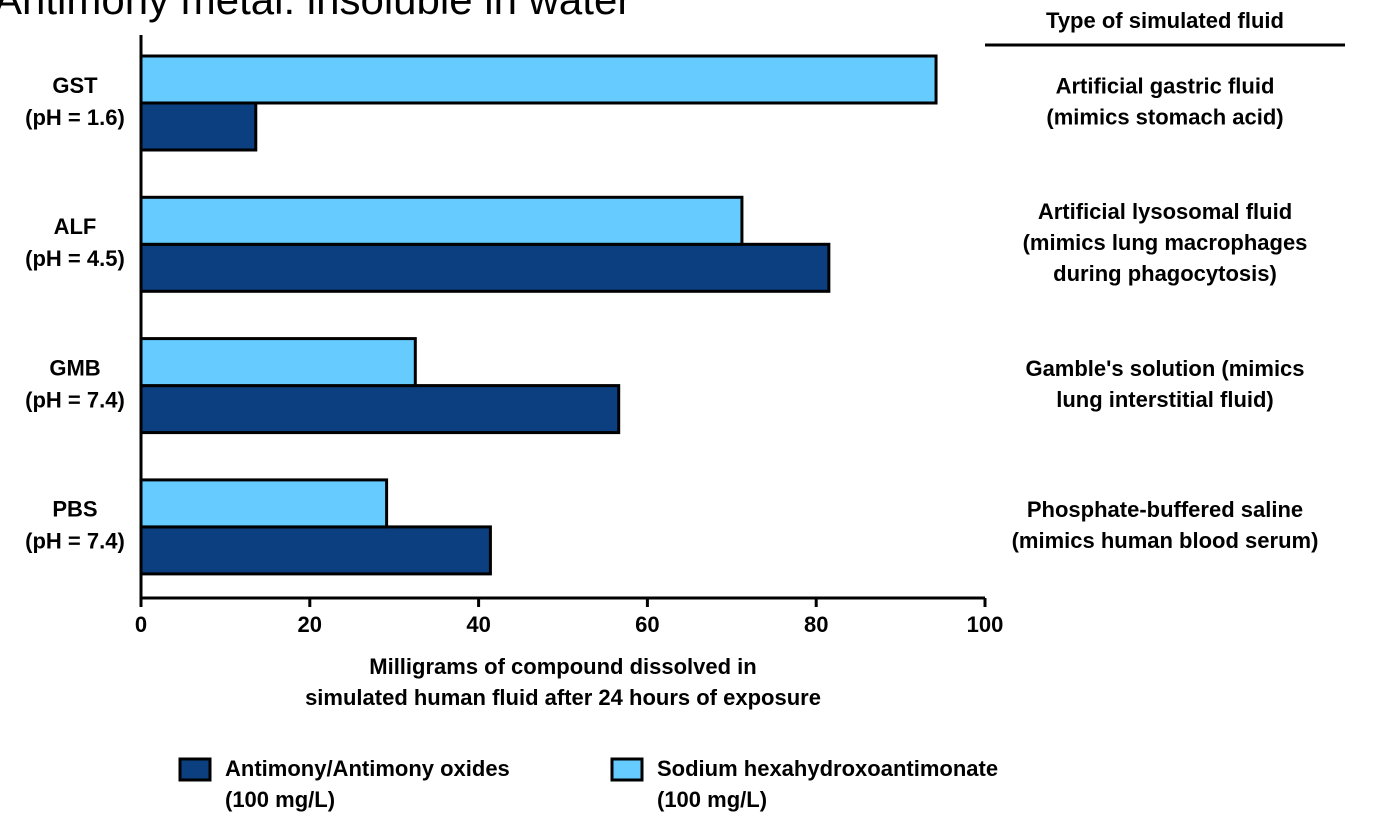 The image size is (1374, 813). I want to click on annotation-header: Type of simulated fluid, so click(1165, 20).